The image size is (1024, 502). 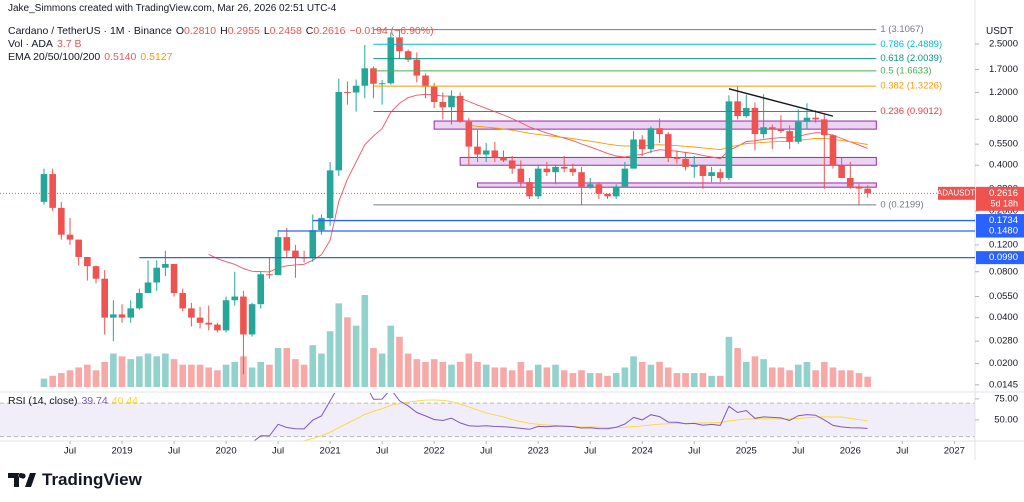 I want to click on rsi-tick-label: 75.00, so click(x=1006, y=398).